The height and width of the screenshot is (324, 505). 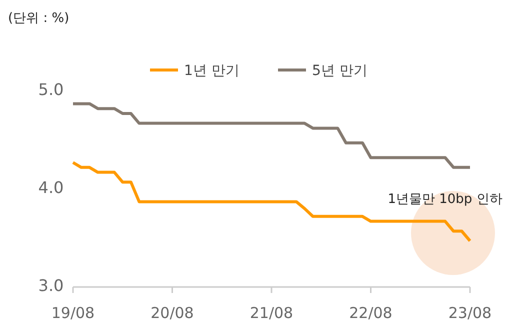 I want to click on annotation: 1년물만 10bp 인하, so click(x=445, y=199).